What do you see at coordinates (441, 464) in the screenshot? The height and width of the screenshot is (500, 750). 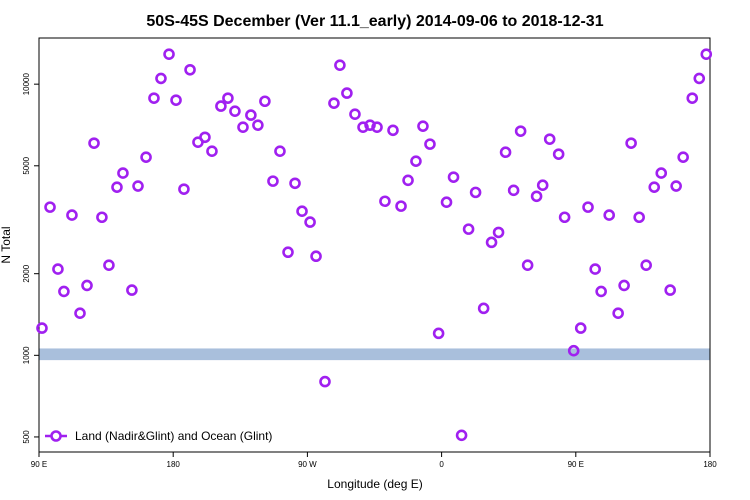 I see `x-tick-label: 0` at bounding box center [441, 464].